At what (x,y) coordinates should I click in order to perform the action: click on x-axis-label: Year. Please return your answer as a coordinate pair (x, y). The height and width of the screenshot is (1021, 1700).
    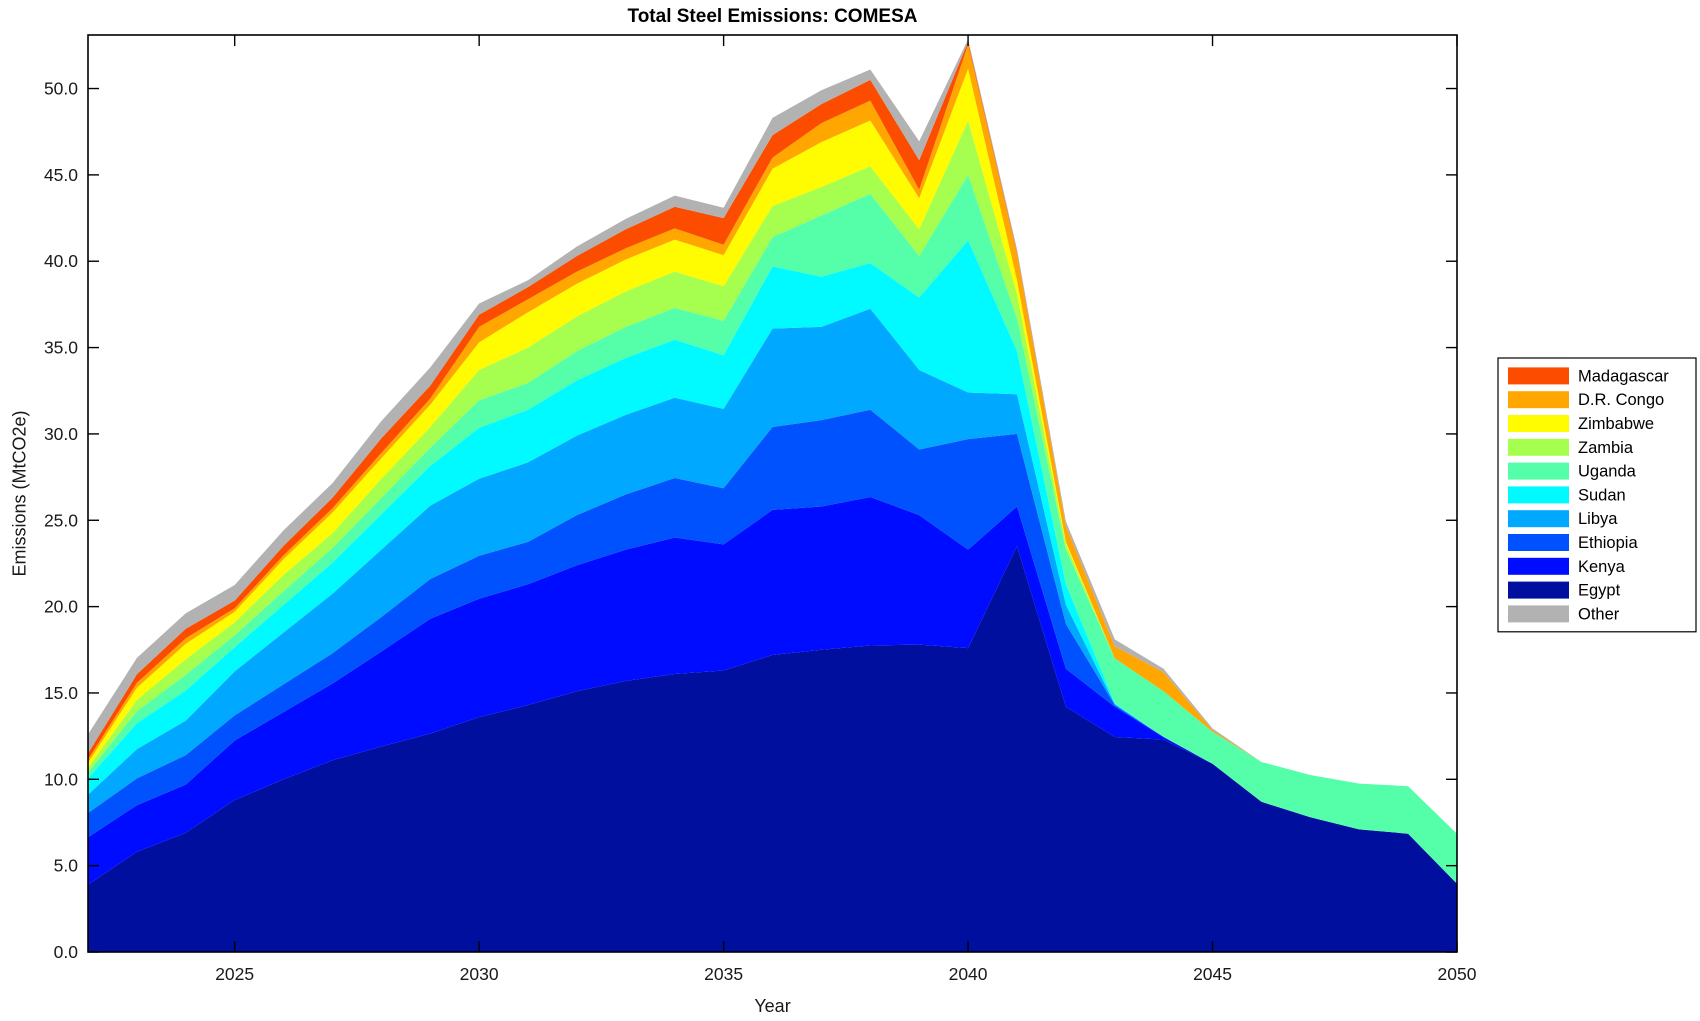
    Looking at the image, I should click on (772, 1006).